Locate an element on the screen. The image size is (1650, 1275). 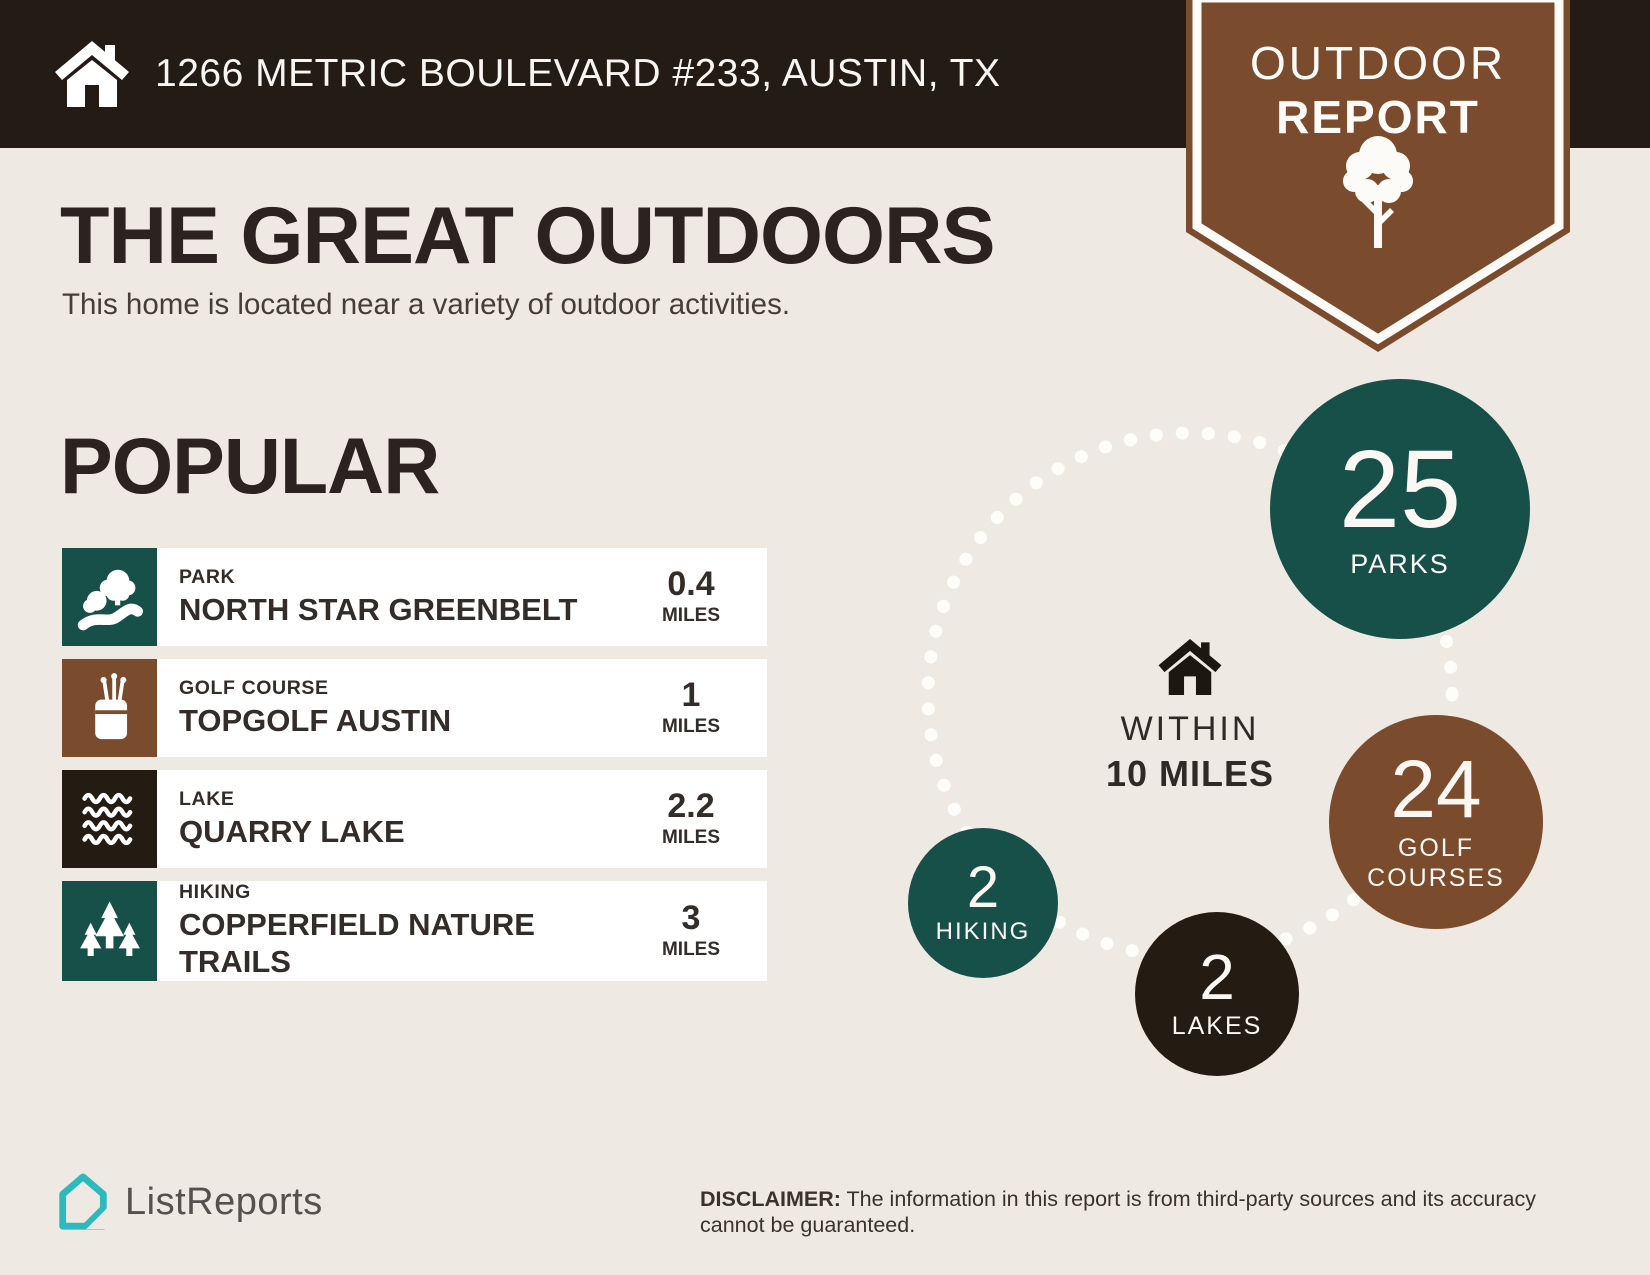
list-item-body: LAKE QUARRY LAKE 2.2 MILES is located at coordinates (462, 819).